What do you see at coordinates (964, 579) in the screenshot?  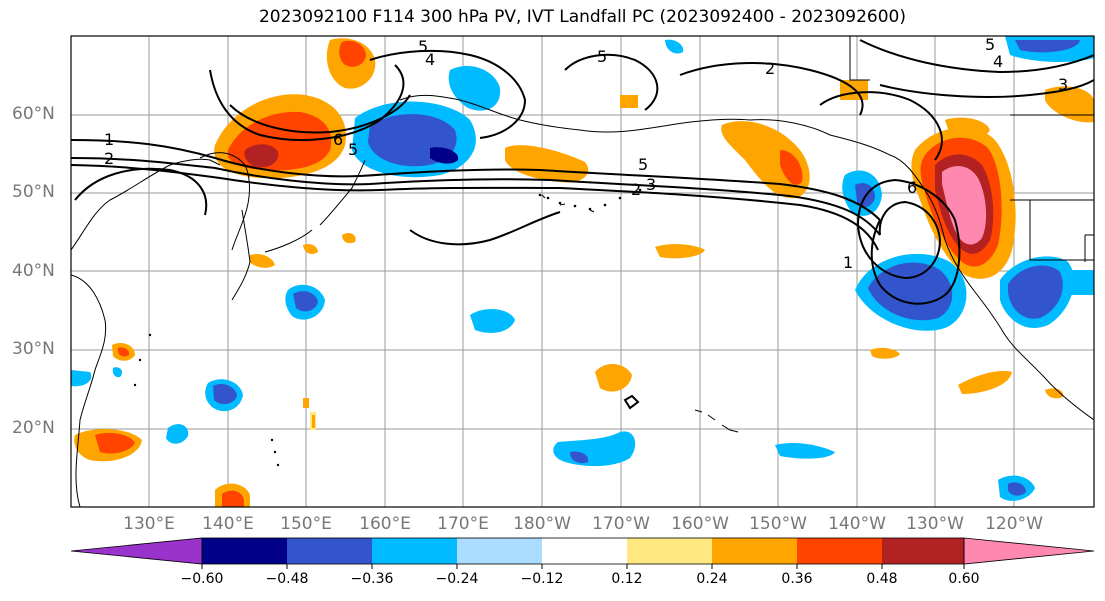 I see `colorbar-tick-label: 0.60` at bounding box center [964, 579].